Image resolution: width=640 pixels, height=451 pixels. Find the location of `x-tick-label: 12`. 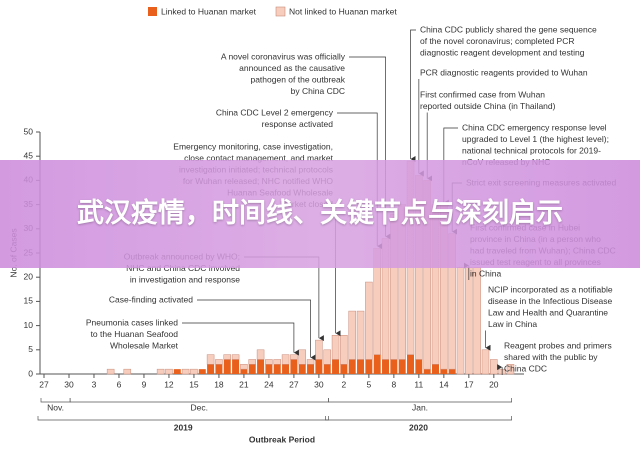

x-tick-label: 12 is located at coordinates (169, 384).